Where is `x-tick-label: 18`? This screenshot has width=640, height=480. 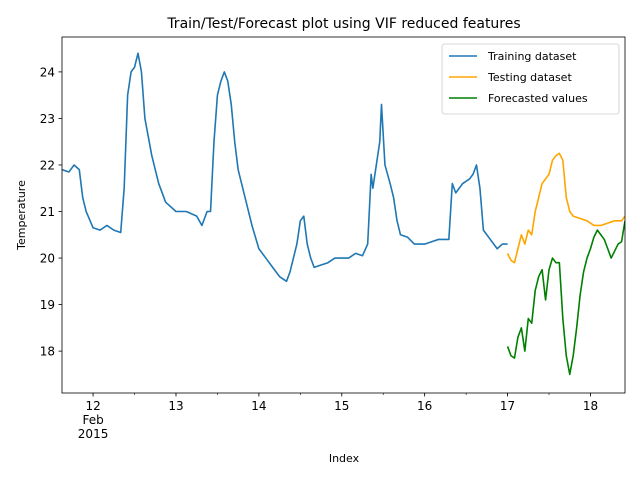
x-tick-label: 18 is located at coordinates (590, 406).